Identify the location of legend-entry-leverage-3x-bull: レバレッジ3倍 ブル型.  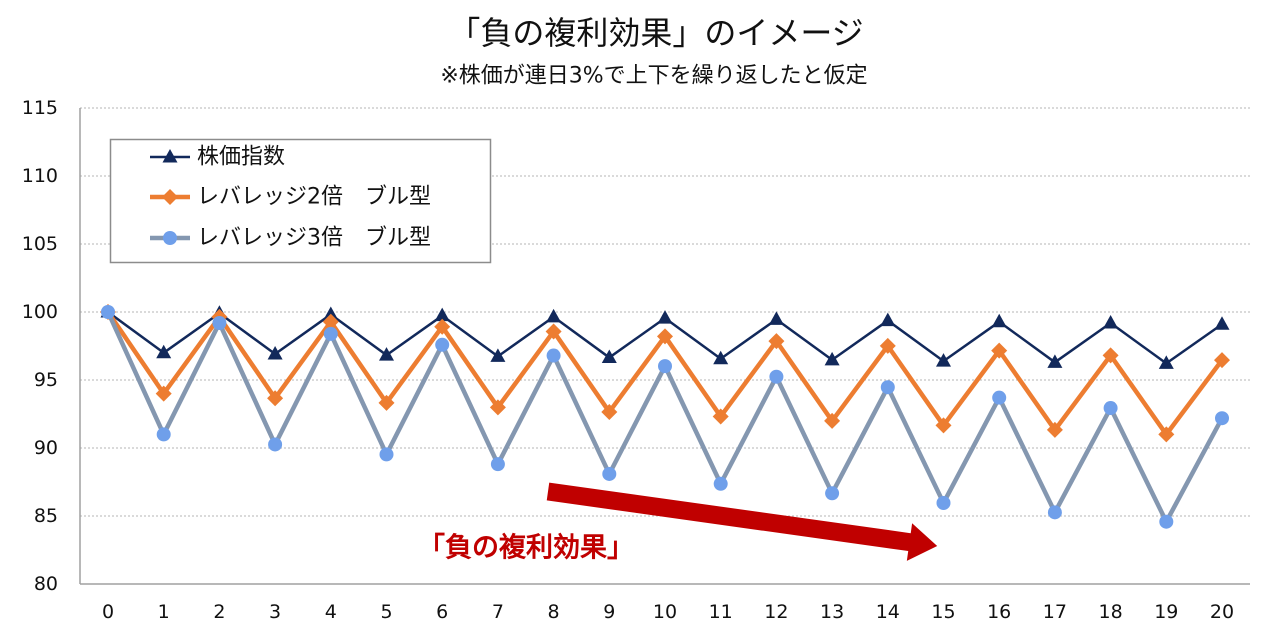
(290, 238).